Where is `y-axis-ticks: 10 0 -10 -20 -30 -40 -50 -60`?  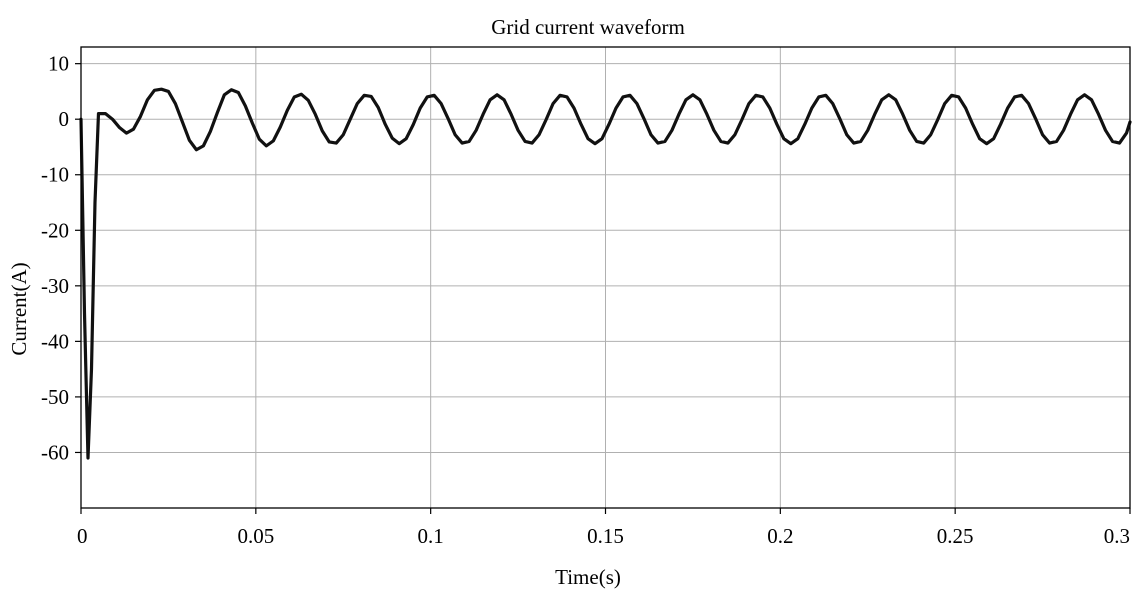
y-axis-ticks: 10 0 -10 -20 -30 -40 -50 -60 is located at coordinates (61, 258).